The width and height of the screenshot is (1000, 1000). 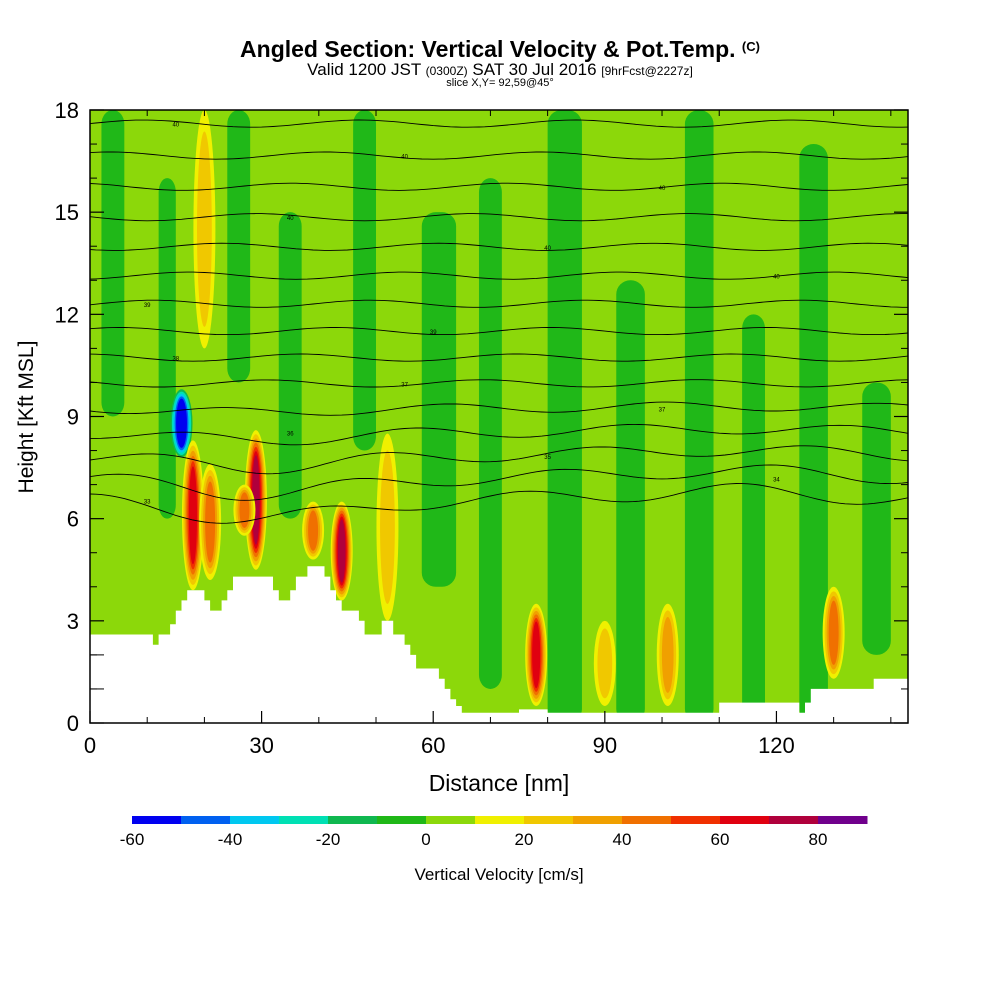 I want to click on y-tick-label: 15, so click(x=67, y=212).